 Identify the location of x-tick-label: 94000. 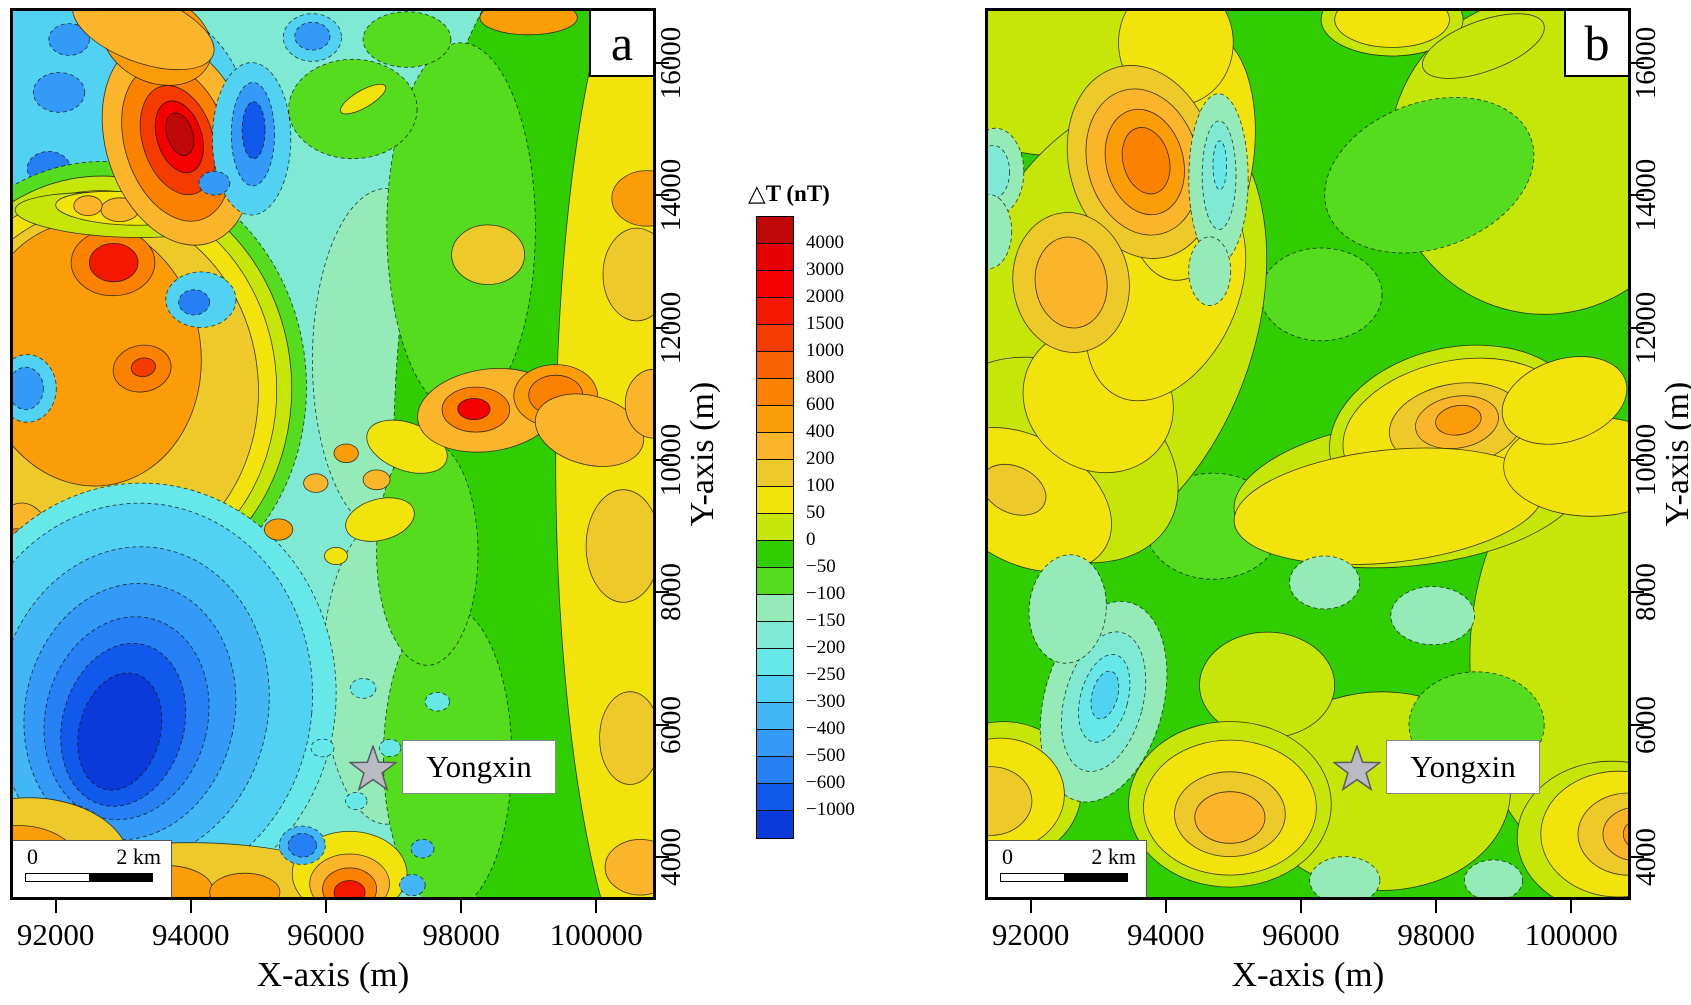
(190, 934).